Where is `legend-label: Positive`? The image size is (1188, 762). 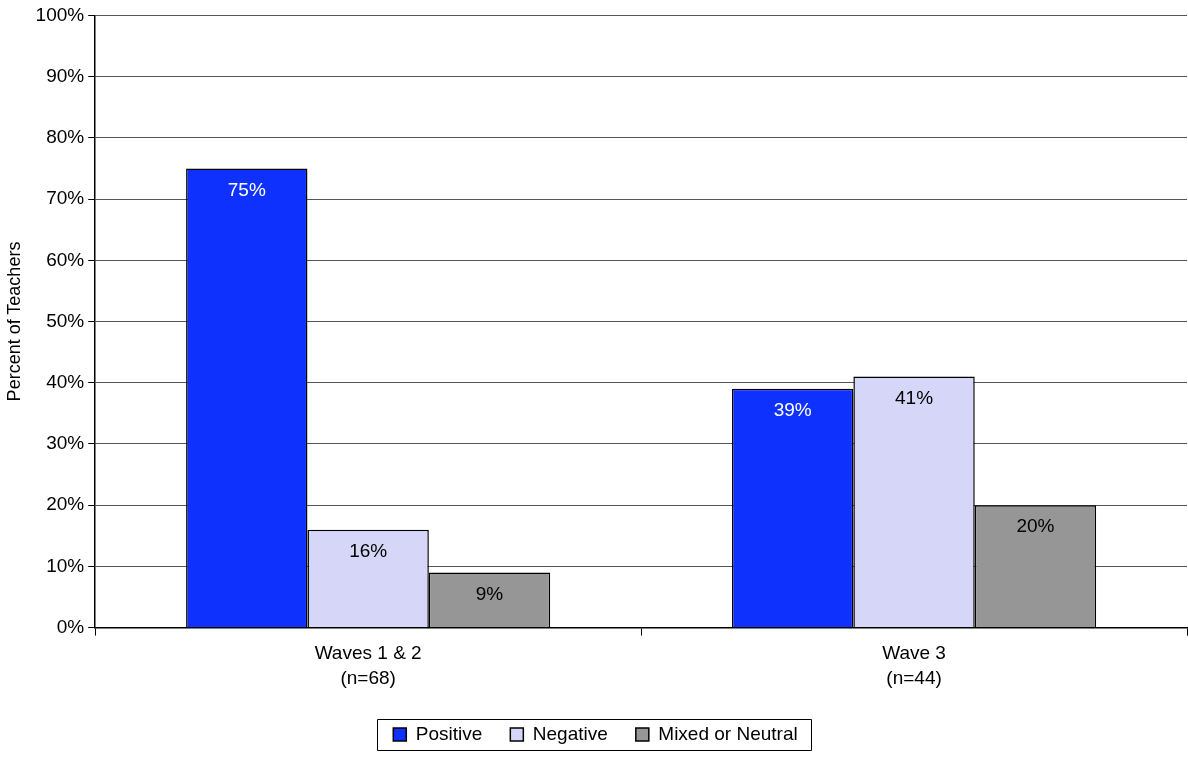 legend-label: Positive is located at coordinates (449, 733).